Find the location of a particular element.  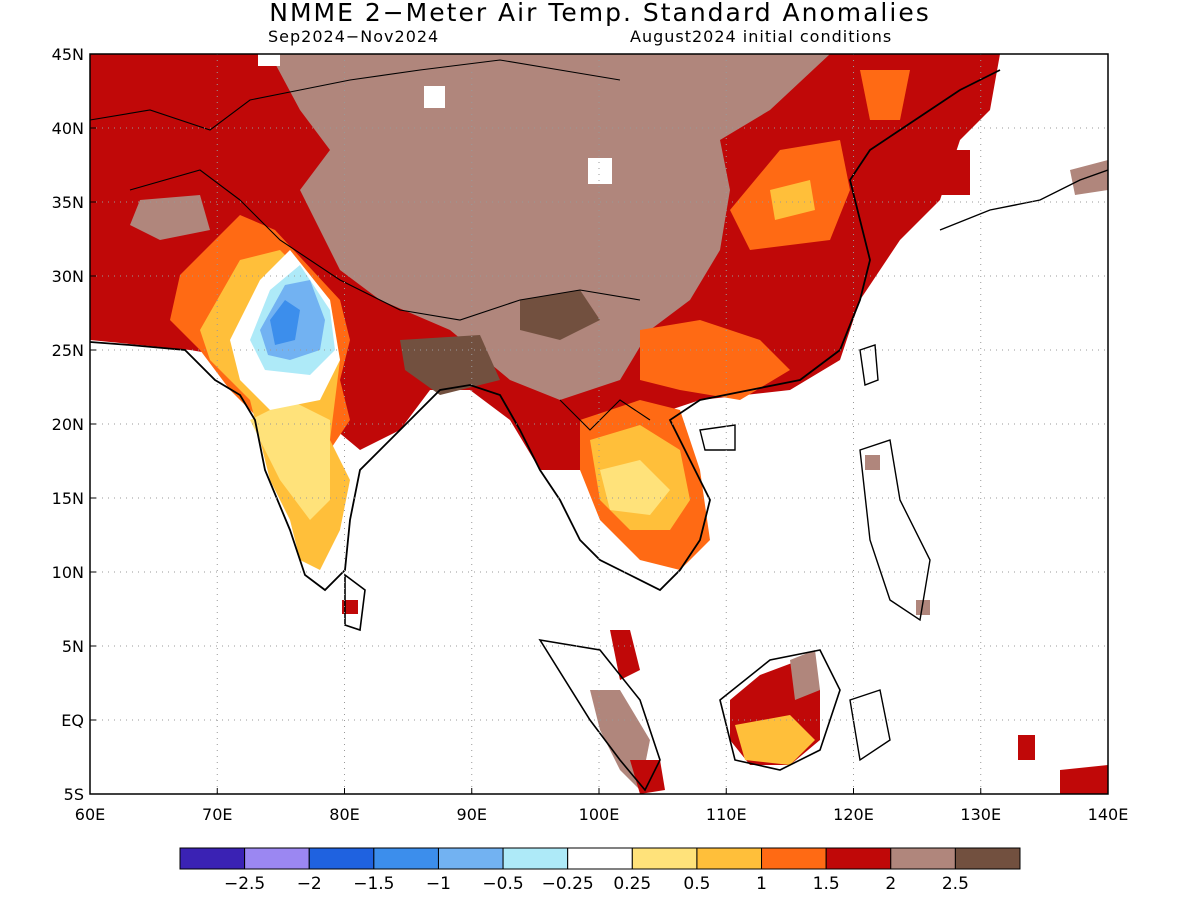

period-subtitle: Sep2024−Nov2024 is located at coordinates (354, 36).